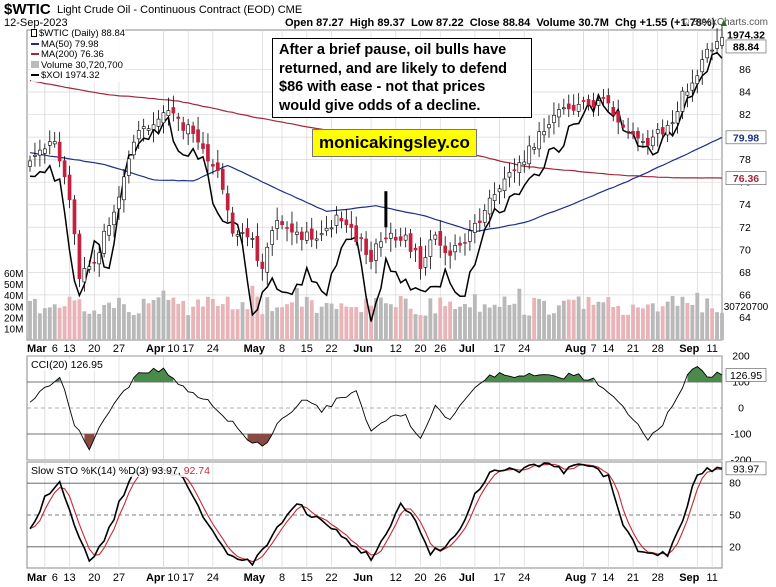  What do you see at coordinates (735, 484) in the screenshot?
I see `sto-axis-tick: 80` at bounding box center [735, 484].